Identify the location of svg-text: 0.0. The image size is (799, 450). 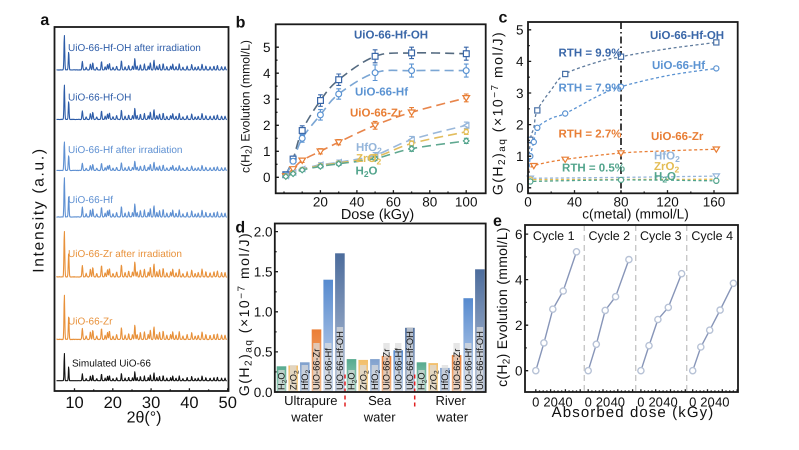
(263, 392).